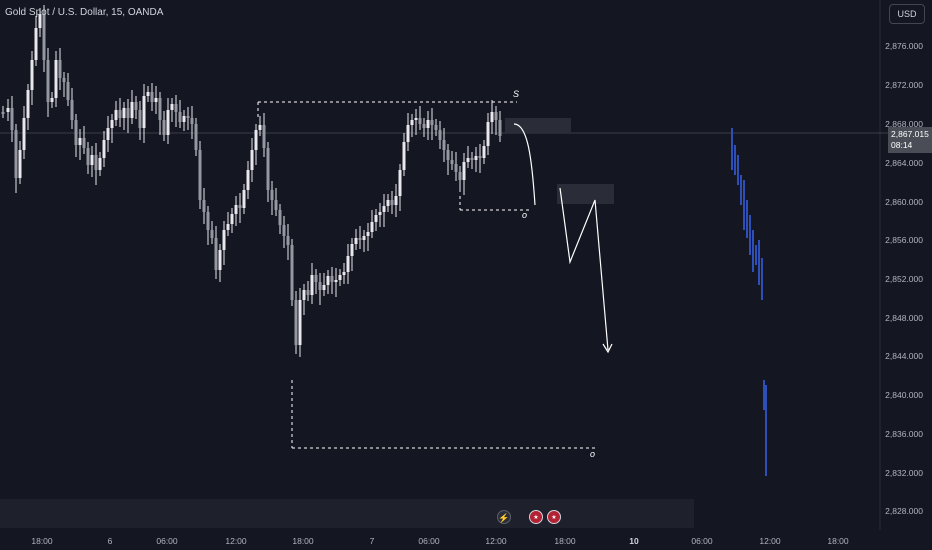 The width and height of the screenshot is (932, 550). What do you see at coordinates (904, 85) in the screenshot?
I see `price-axis-label: 2,872.000` at bounding box center [904, 85].